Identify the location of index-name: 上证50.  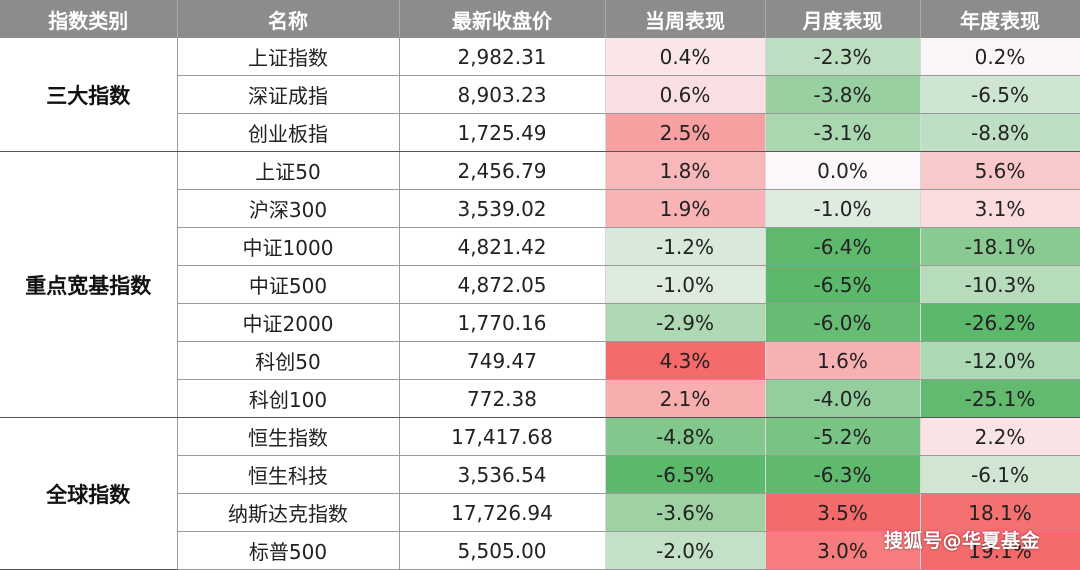
(288, 170).